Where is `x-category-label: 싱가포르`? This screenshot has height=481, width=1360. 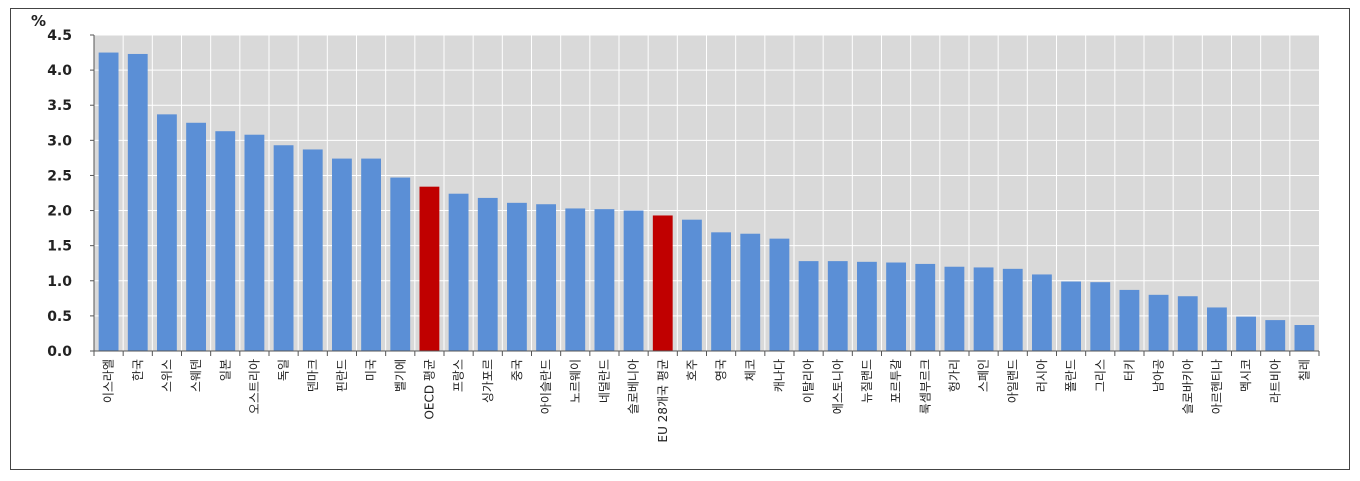 x-category-label: 싱가포르 is located at coordinates (488, 381).